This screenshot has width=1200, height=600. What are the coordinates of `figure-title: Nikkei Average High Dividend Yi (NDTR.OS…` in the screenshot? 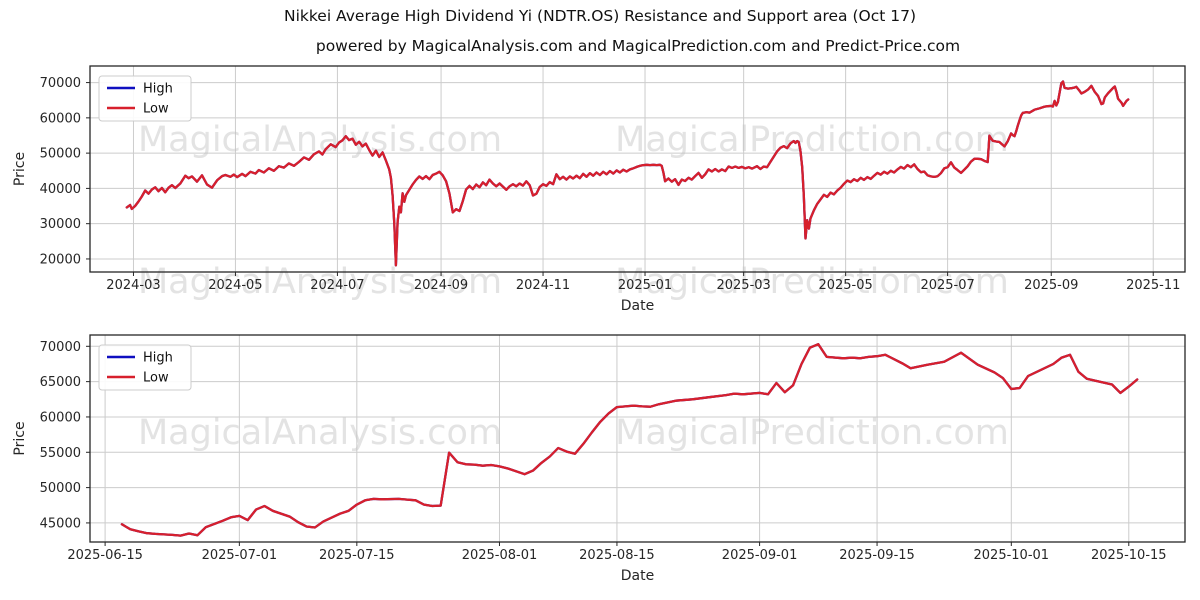 It's located at (599, 16).